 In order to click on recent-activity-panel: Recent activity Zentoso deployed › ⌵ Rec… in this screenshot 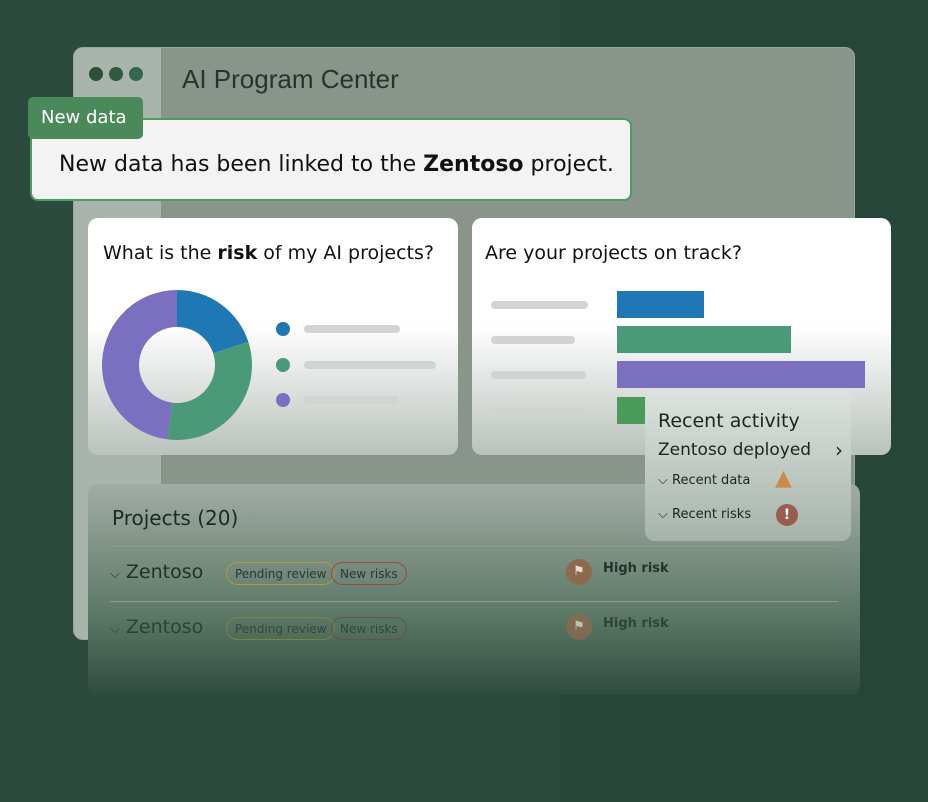, I will do `click(748, 465)`.